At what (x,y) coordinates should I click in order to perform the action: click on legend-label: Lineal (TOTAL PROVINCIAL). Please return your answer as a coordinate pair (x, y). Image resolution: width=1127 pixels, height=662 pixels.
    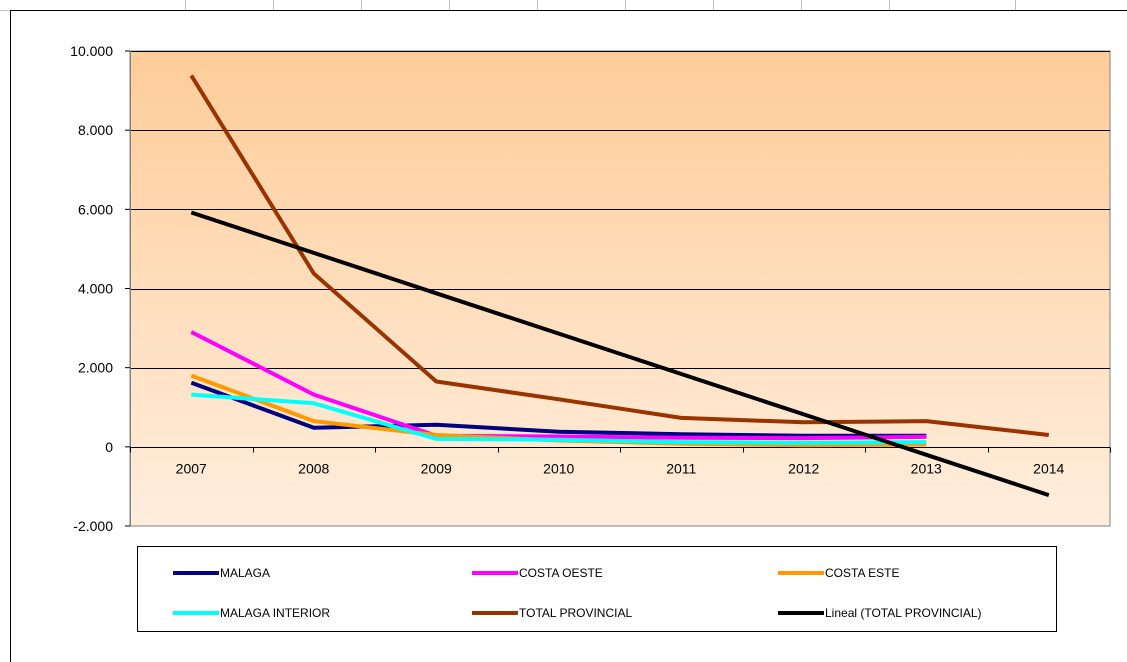
    Looking at the image, I should click on (903, 613).